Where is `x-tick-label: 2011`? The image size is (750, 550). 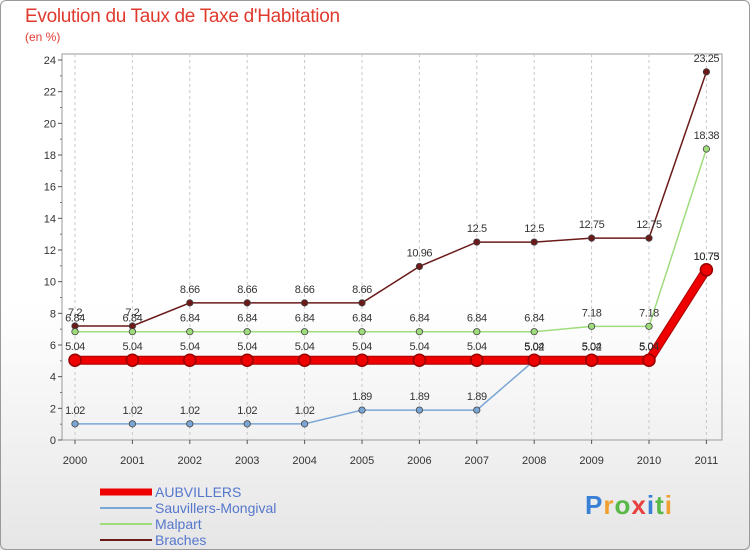 x-tick-label: 2011 is located at coordinates (707, 461).